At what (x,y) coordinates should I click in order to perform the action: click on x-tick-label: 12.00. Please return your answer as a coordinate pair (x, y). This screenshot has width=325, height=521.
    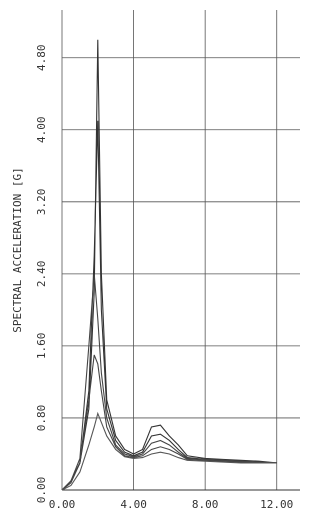
    Looking at the image, I should click on (276, 504).